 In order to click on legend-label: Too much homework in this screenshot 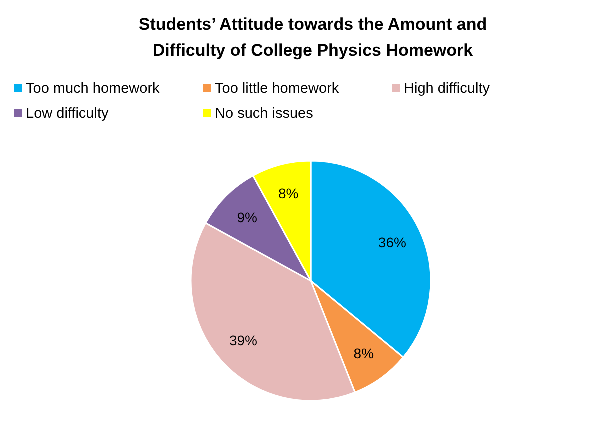, I will do `click(93, 89)`.